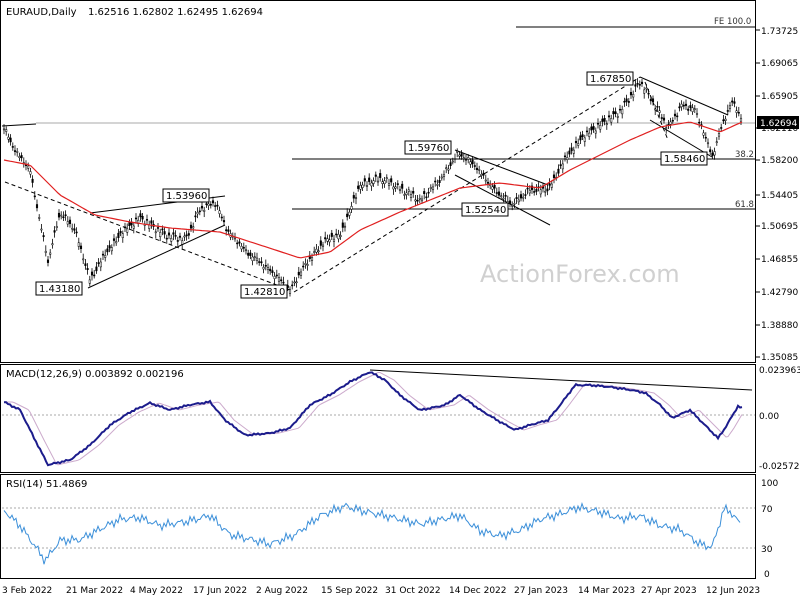  Describe the element at coordinates (769, 484) in the screenshot. I see `rsi-tick: 100` at that location.